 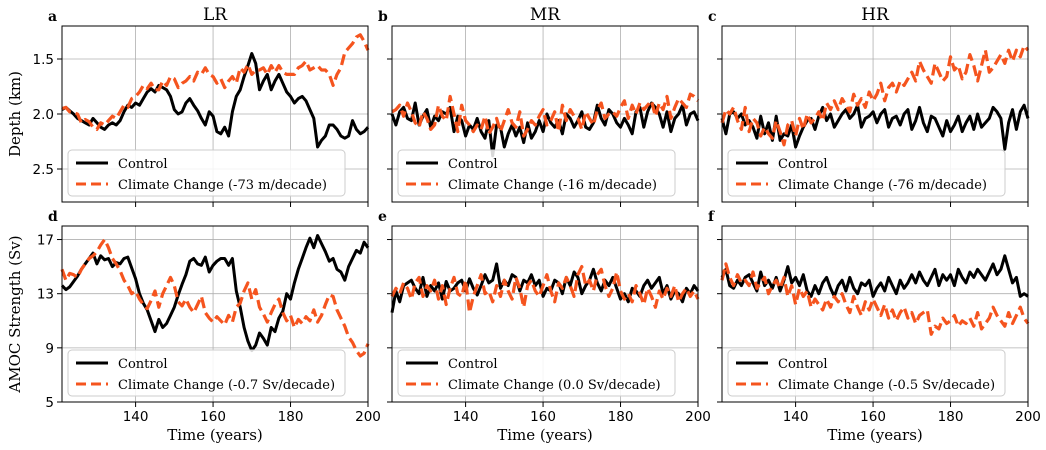 I want to click on panel-b: b MR Control Climate Change (-16 m/decade), so click(x=539, y=106).